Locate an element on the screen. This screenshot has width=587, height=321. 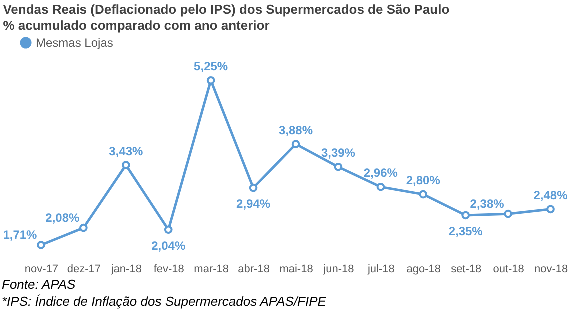
x-tick-label: dez-17 is located at coordinates (84, 270).